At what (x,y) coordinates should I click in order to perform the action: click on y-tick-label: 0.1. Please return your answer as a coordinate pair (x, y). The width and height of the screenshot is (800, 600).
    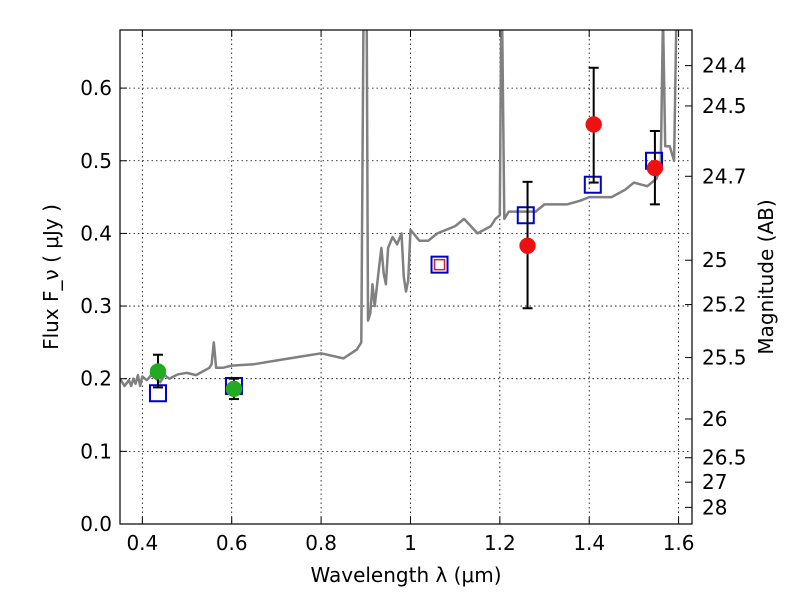
    Looking at the image, I should click on (96, 451).